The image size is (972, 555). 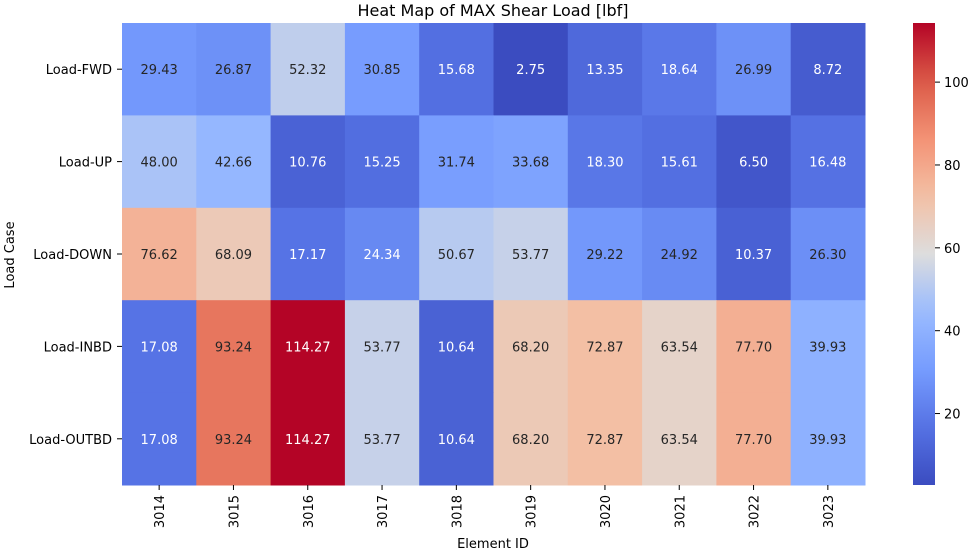 I want to click on x-tick-label: 3018, so click(x=457, y=511).